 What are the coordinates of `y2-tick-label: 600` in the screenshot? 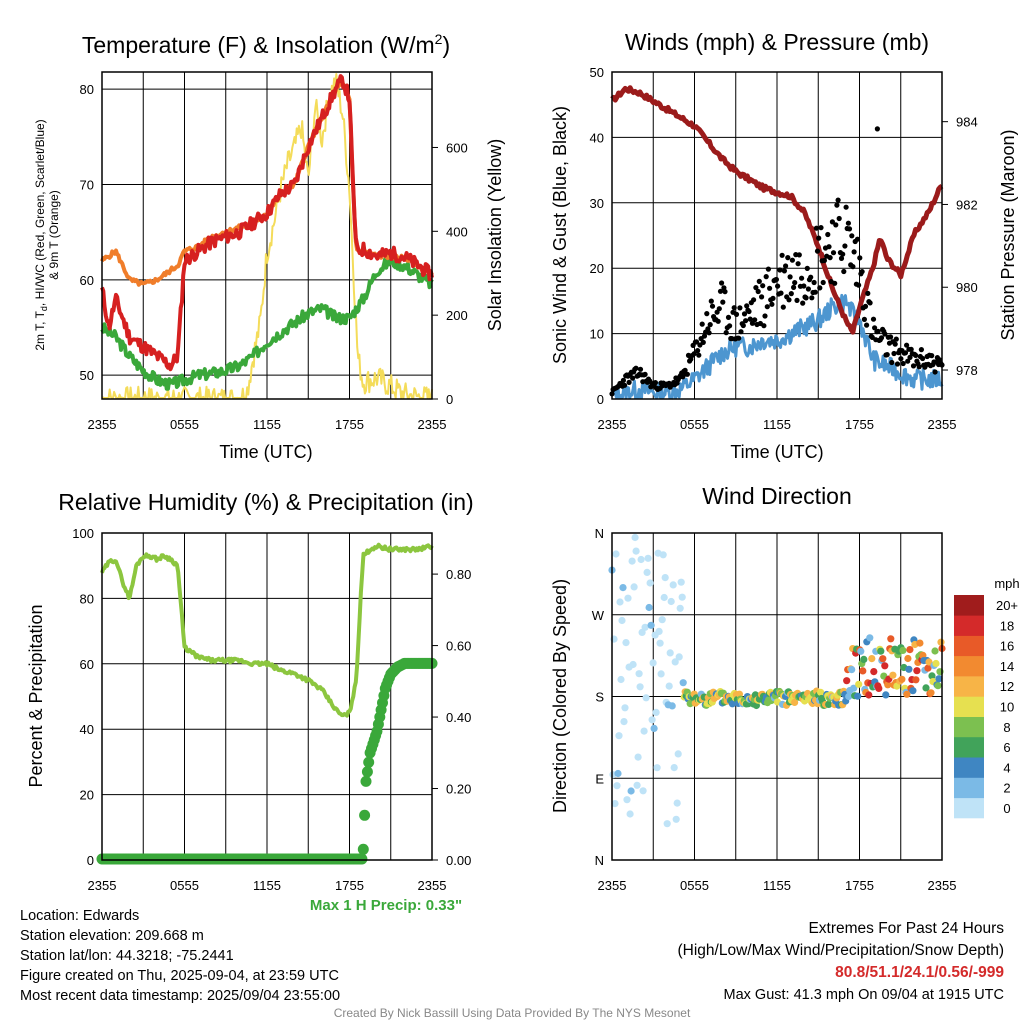 It's located at (457, 147).